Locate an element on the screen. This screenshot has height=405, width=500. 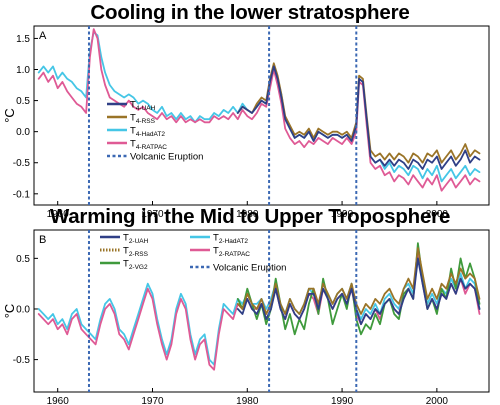
legend-label: T4-UAH is located at coordinates (143, 106).